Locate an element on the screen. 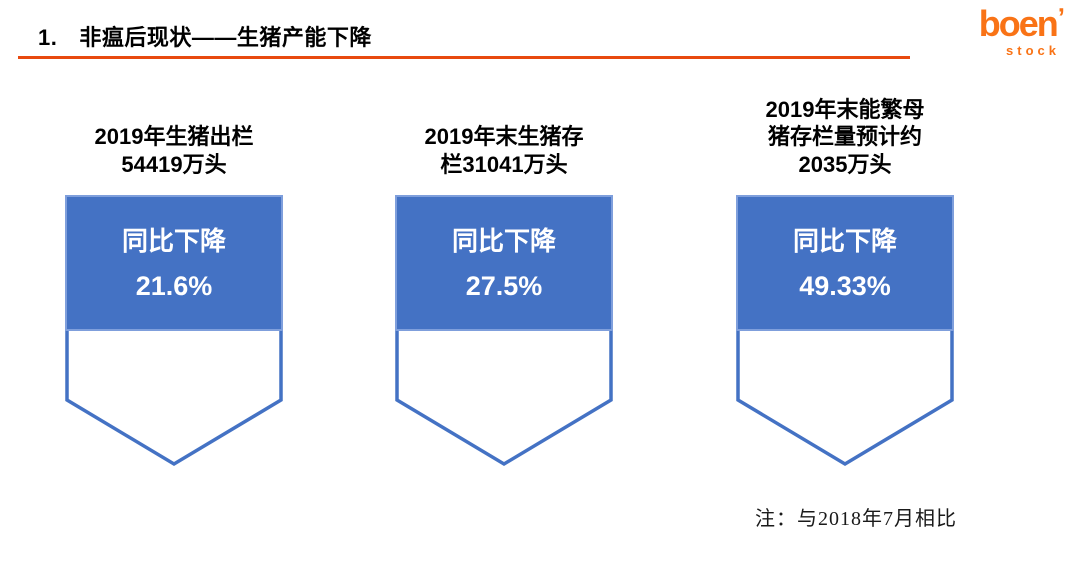  banner-value: 27.5% is located at coordinates (504, 286).